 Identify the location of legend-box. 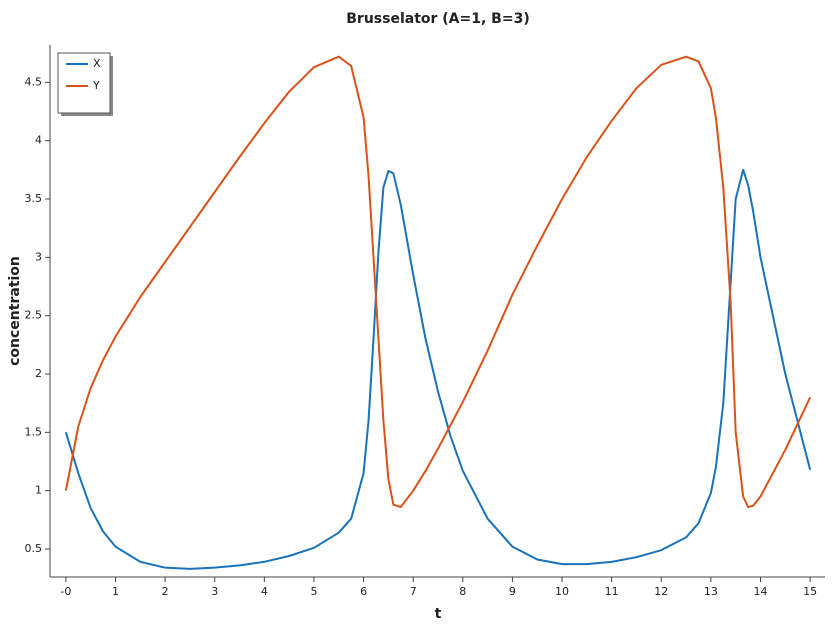
(84, 83).